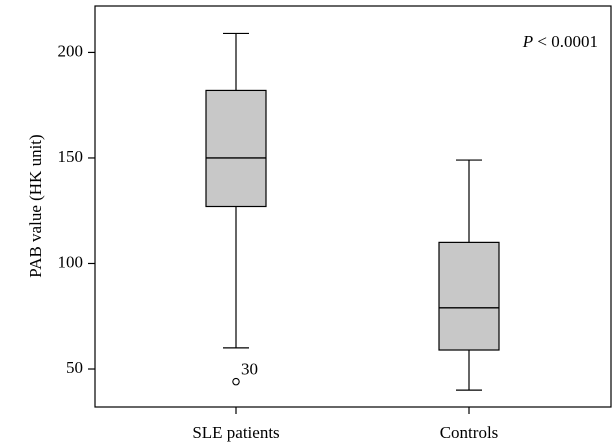 This screenshot has width=616, height=447. I want to click on x-tick-label-controls: Controls, so click(469, 432).